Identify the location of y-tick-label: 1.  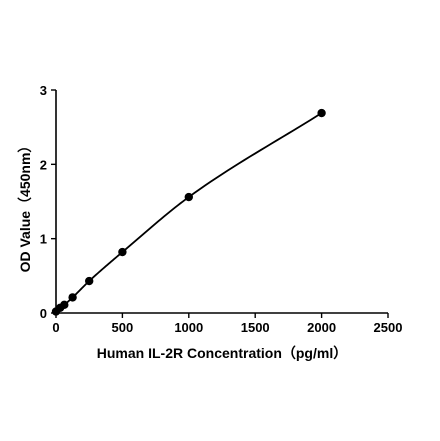
(43, 239).